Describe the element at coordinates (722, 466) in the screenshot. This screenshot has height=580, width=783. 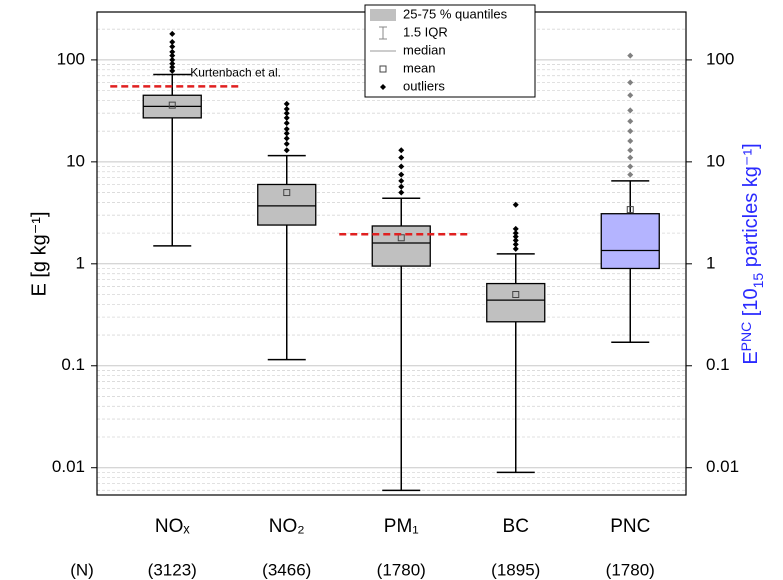
I see `y2-tick-label: 0.01` at that location.